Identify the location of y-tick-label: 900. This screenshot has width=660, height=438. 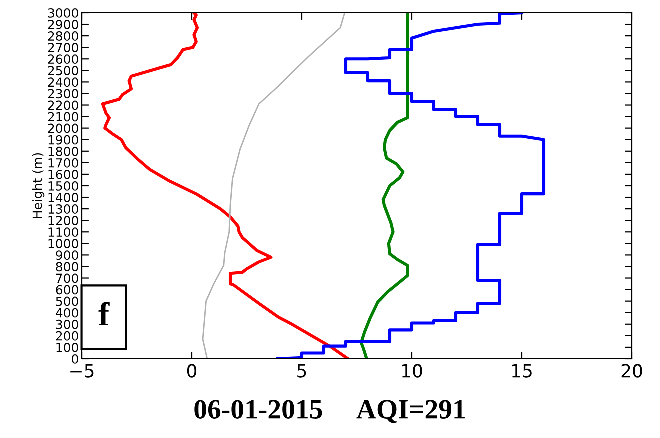
(67, 255).